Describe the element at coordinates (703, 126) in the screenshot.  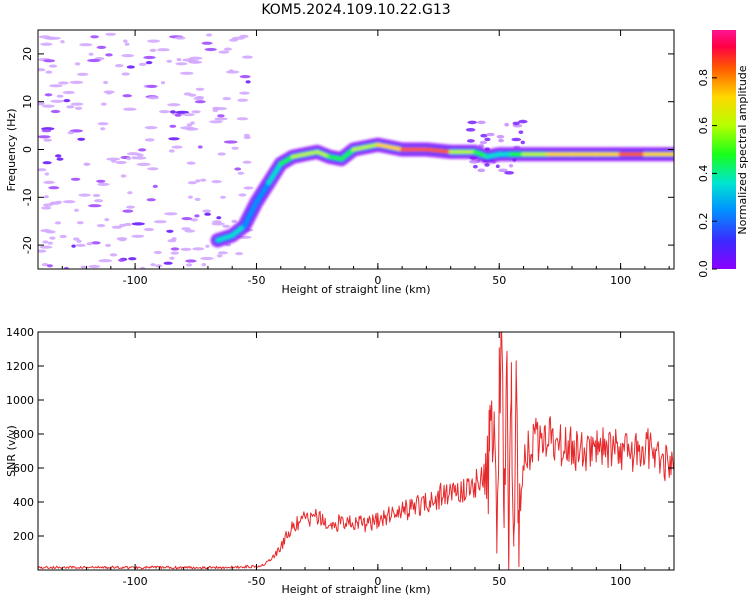
I see `colorbar-tick-label: 0.6` at that location.